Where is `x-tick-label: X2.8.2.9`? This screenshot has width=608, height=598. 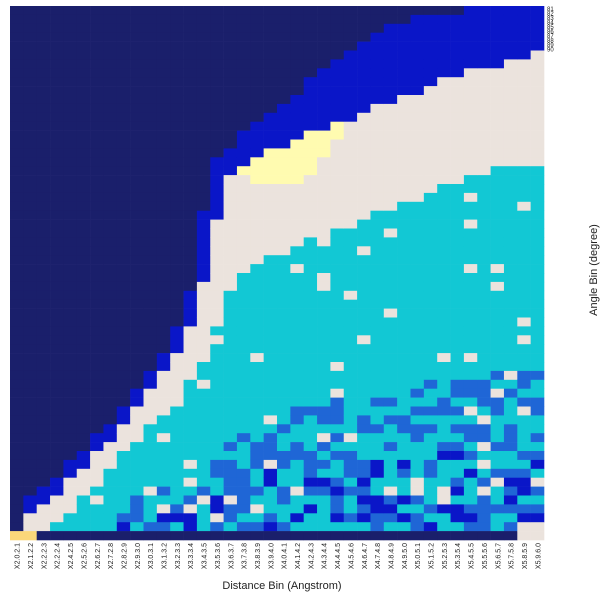
x-tick-label: X2.8.2.9 is located at coordinates (124, 556).